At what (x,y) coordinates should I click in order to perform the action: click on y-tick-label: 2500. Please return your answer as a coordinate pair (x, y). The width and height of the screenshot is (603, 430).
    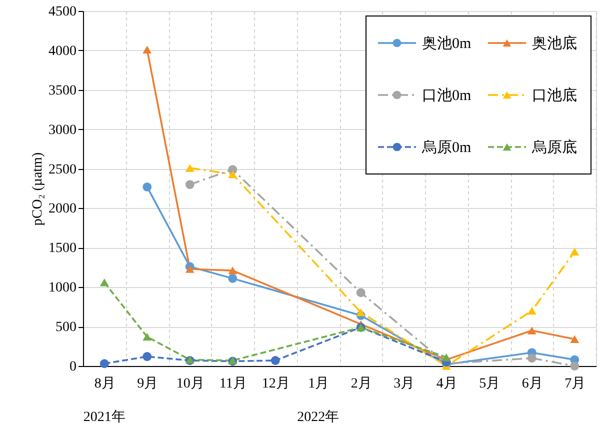
    Looking at the image, I should click on (62, 170).